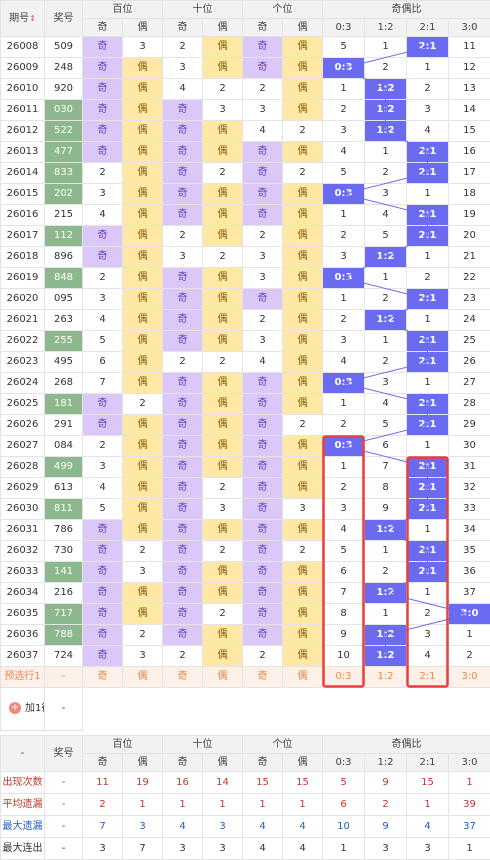 The height and width of the screenshot is (860, 490). Describe the element at coordinates (23, 320) in the screenshot. I see `issue-number: 26021` at that location.